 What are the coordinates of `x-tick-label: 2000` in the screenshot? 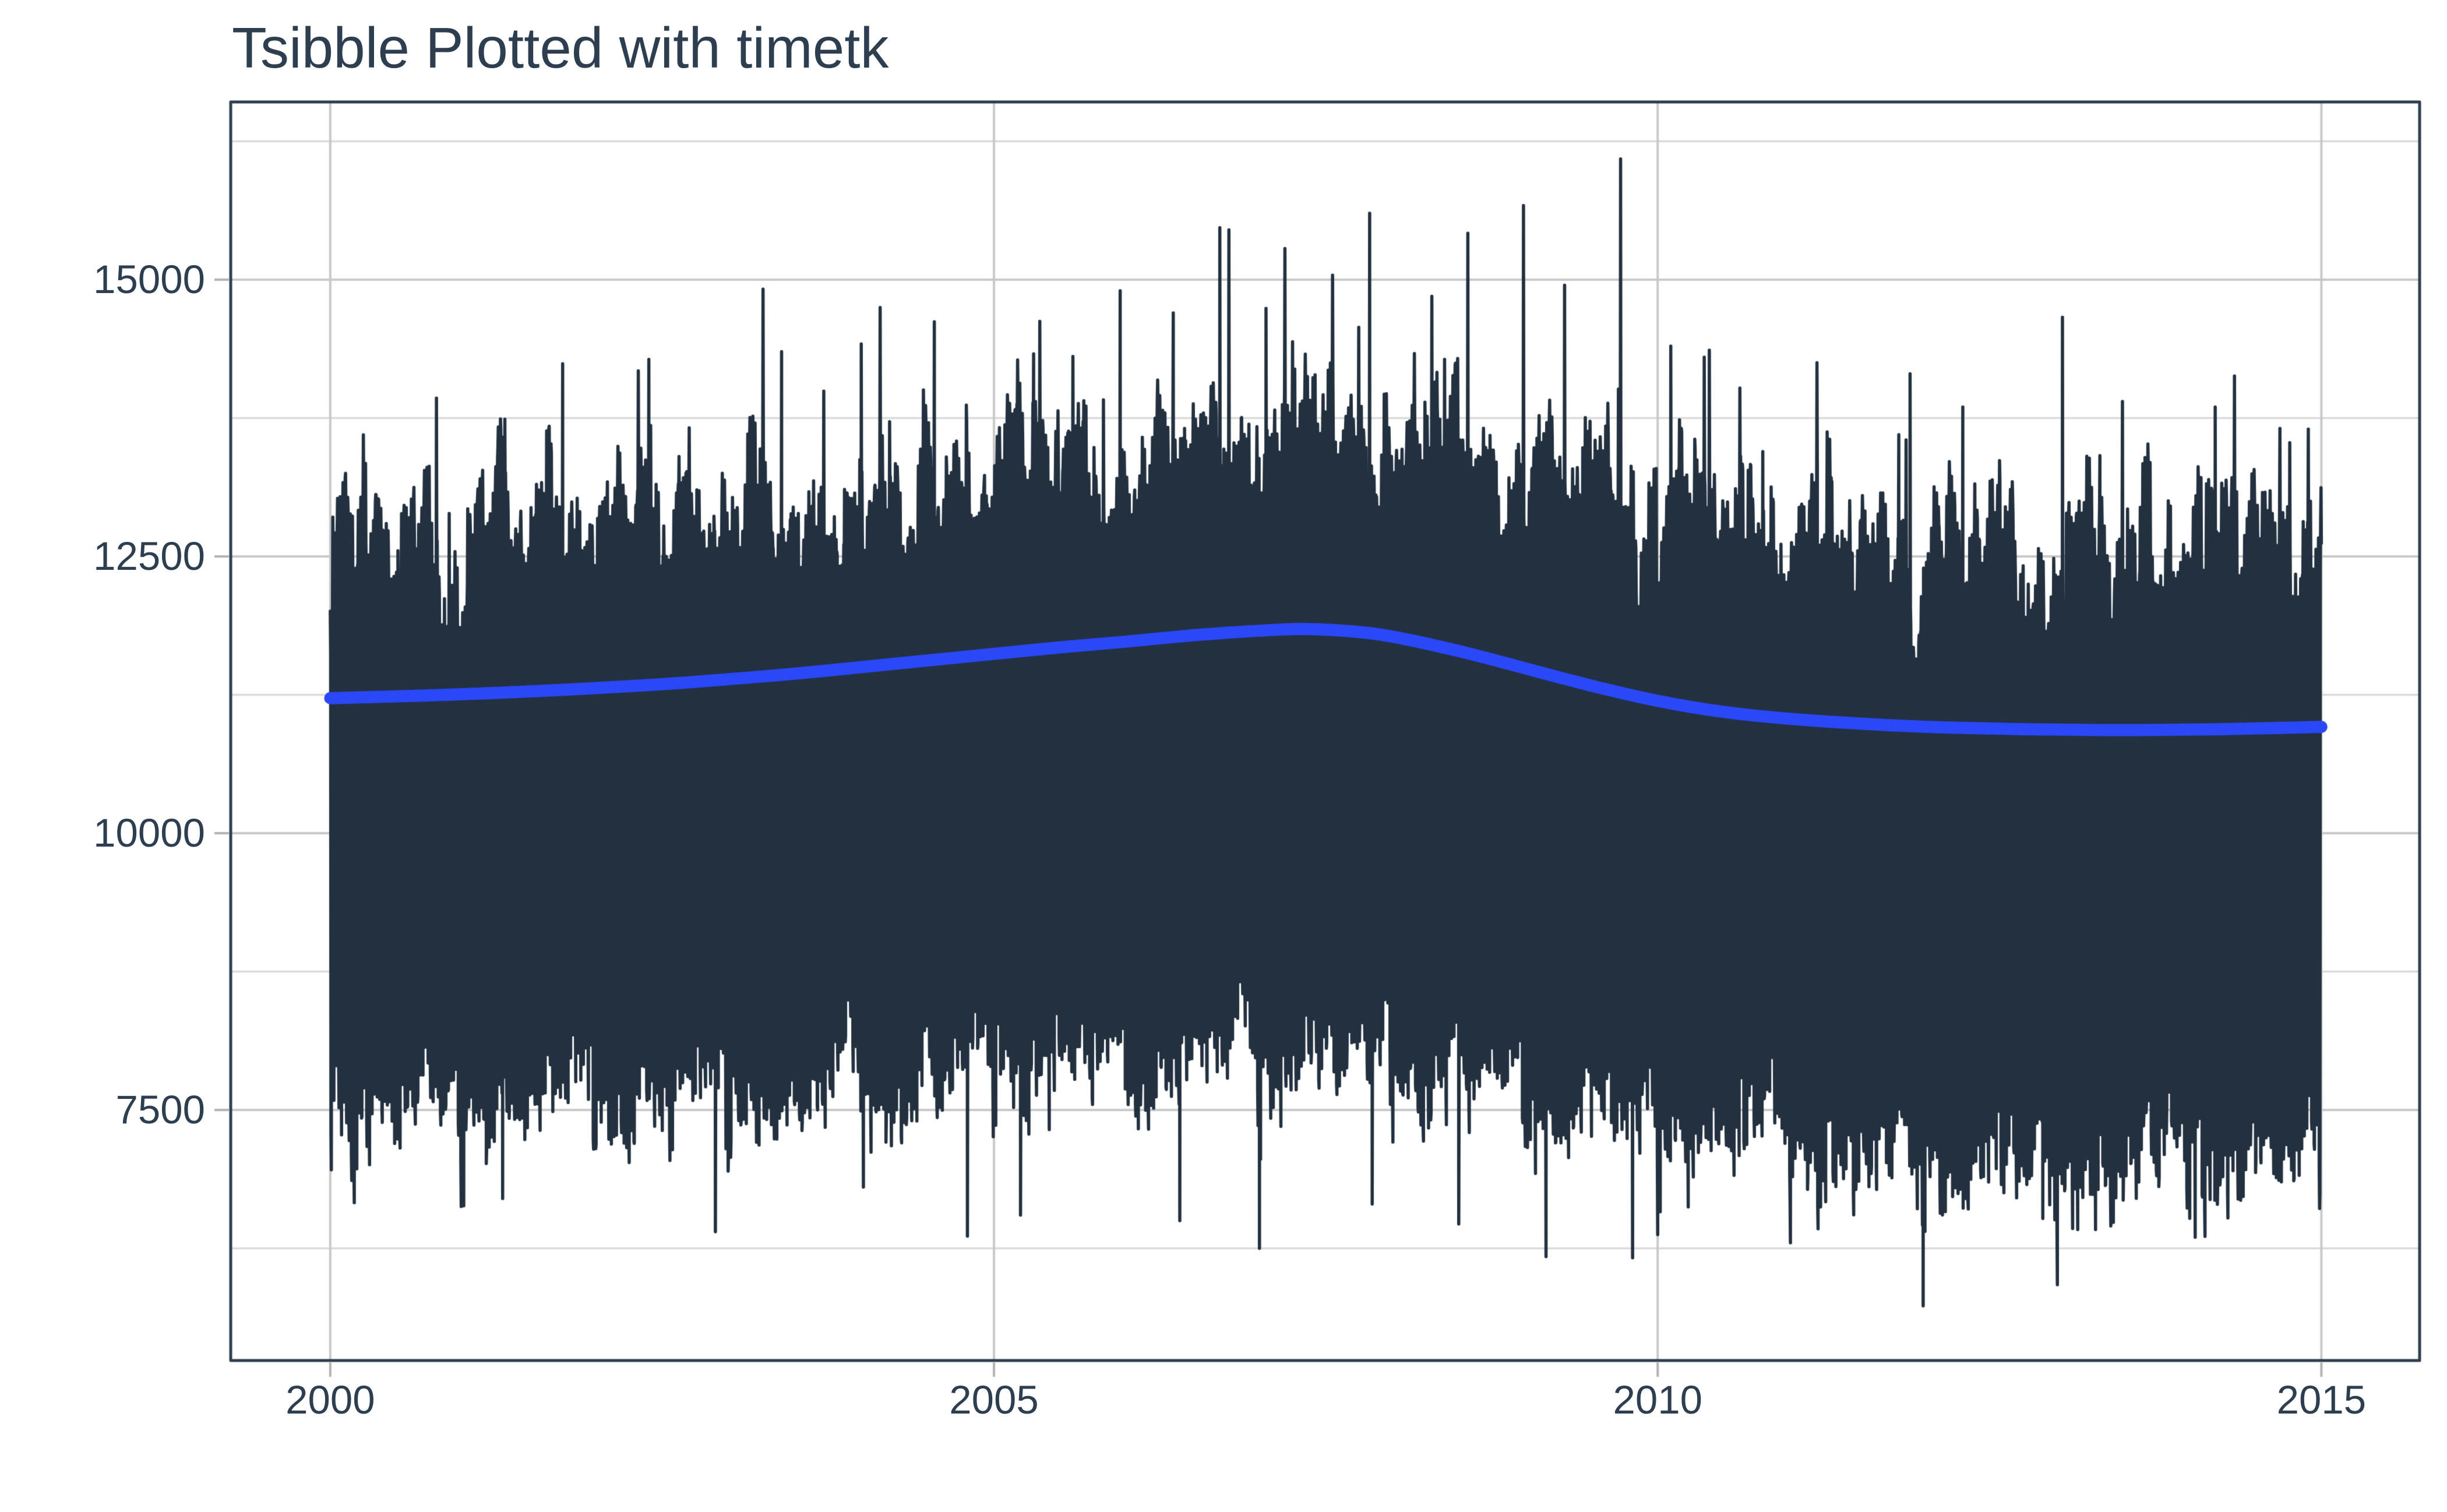 It's located at (330, 1399).